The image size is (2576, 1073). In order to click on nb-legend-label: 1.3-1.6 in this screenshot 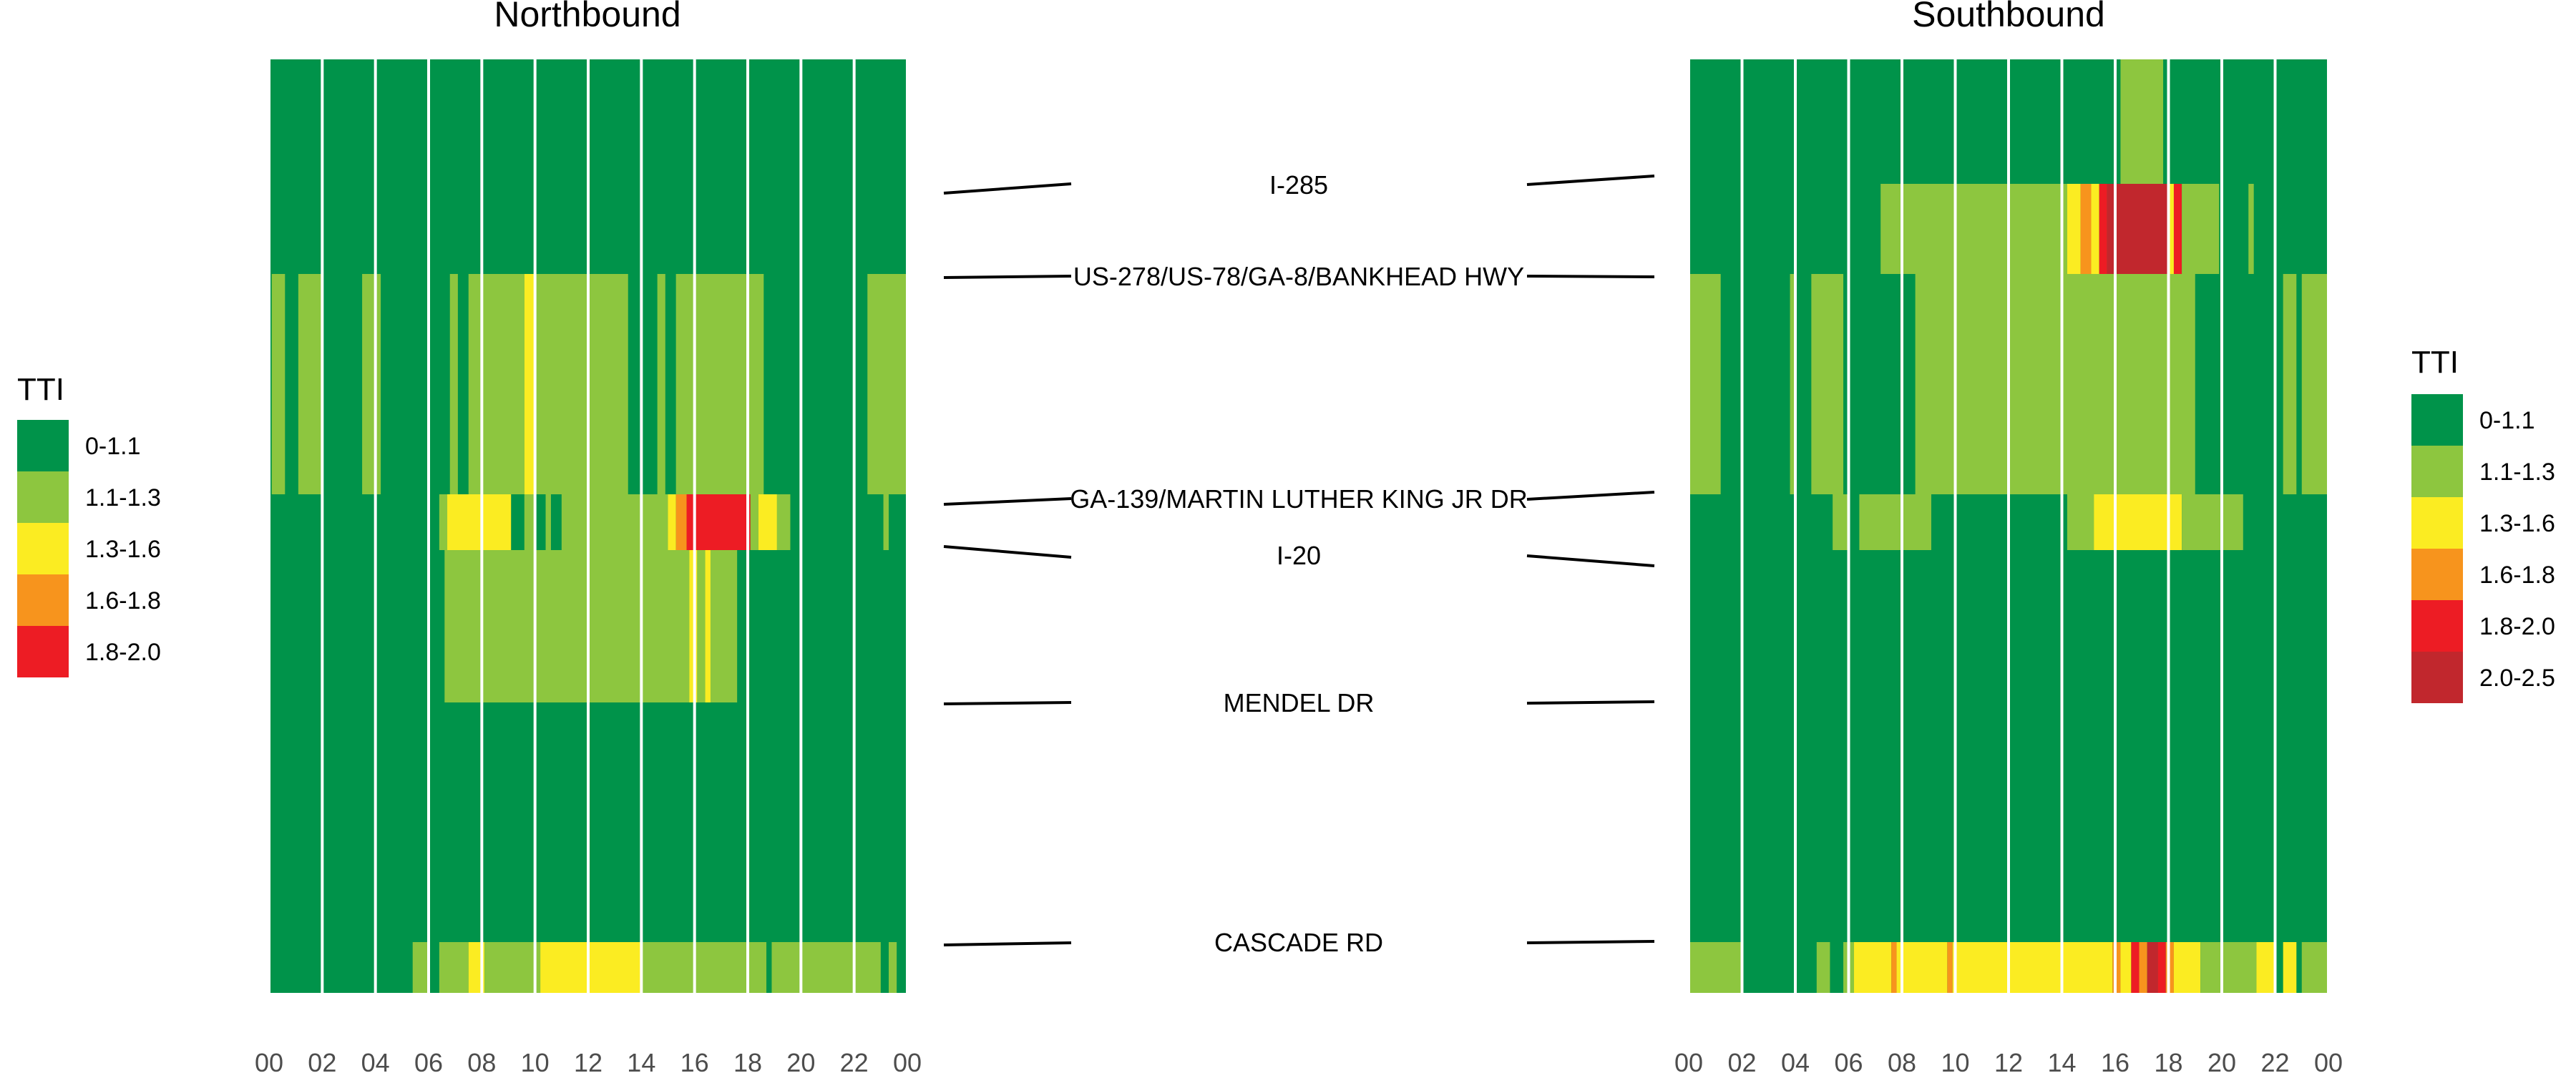, I will do `click(123, 549)`.